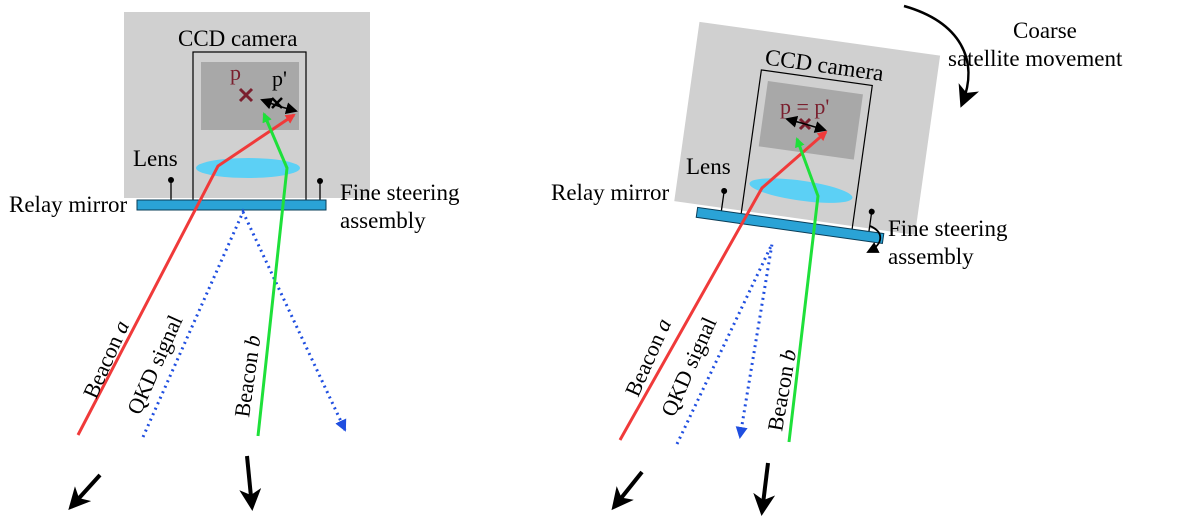 The width and height of the screenshot is (1185, 525). What do you see at coordinates (941, 56) in the screenshot?
I see `coarse-movement-arrow` at bounding box center [941, 56].